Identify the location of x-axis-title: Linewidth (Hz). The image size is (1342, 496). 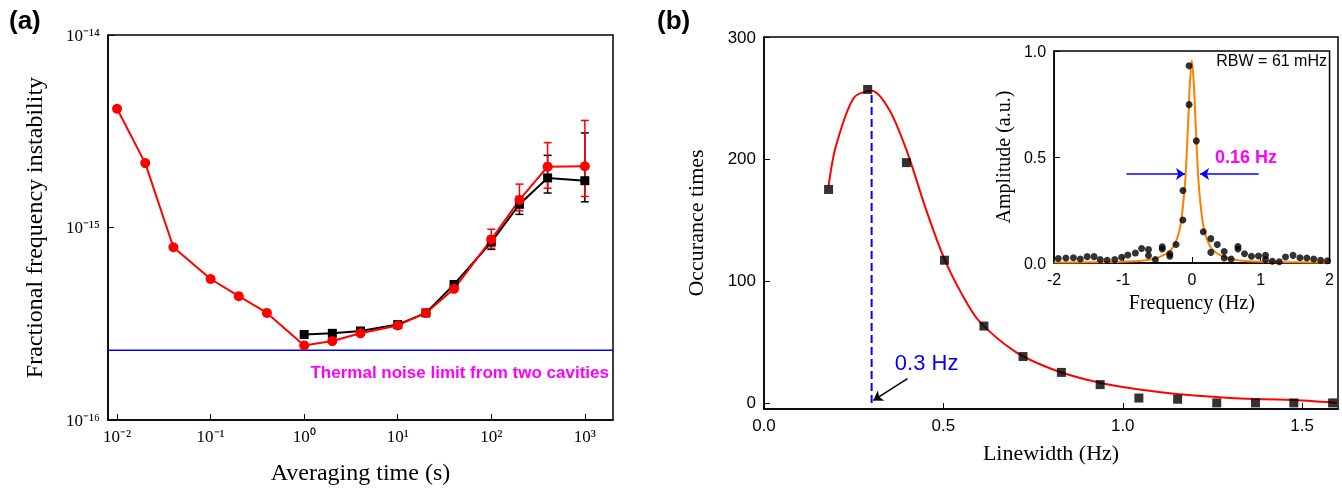
(1051, 452).